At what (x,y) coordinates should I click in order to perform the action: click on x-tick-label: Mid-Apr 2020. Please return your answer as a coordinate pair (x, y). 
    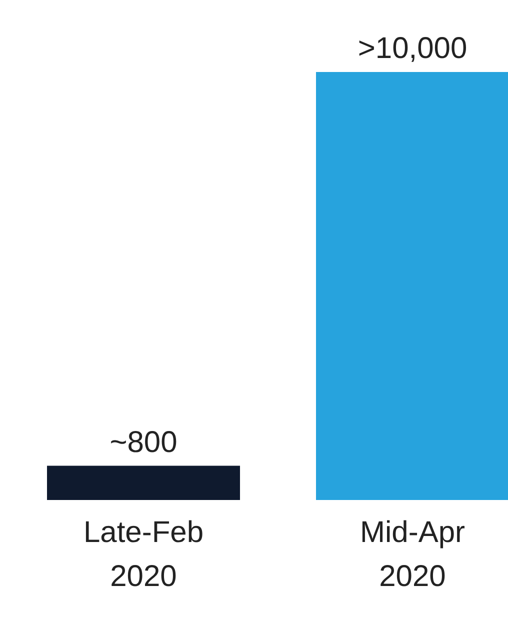
    Looking at the image, I should click on (413, 554).